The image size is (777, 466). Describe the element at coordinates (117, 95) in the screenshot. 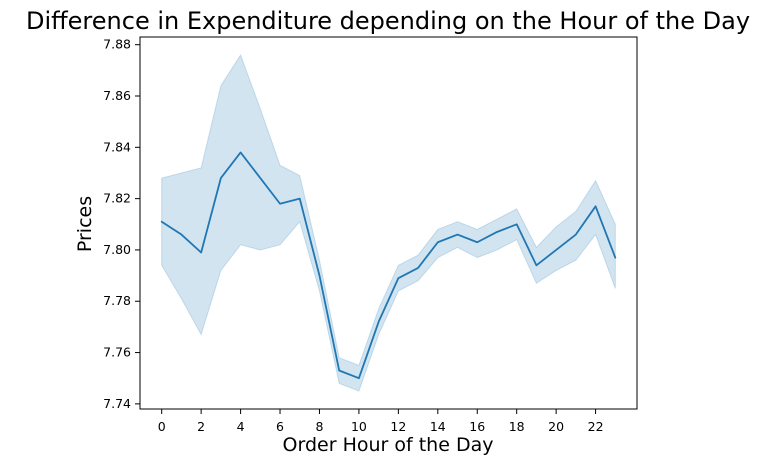

I see `y-tick-label: 7.86` at that location.